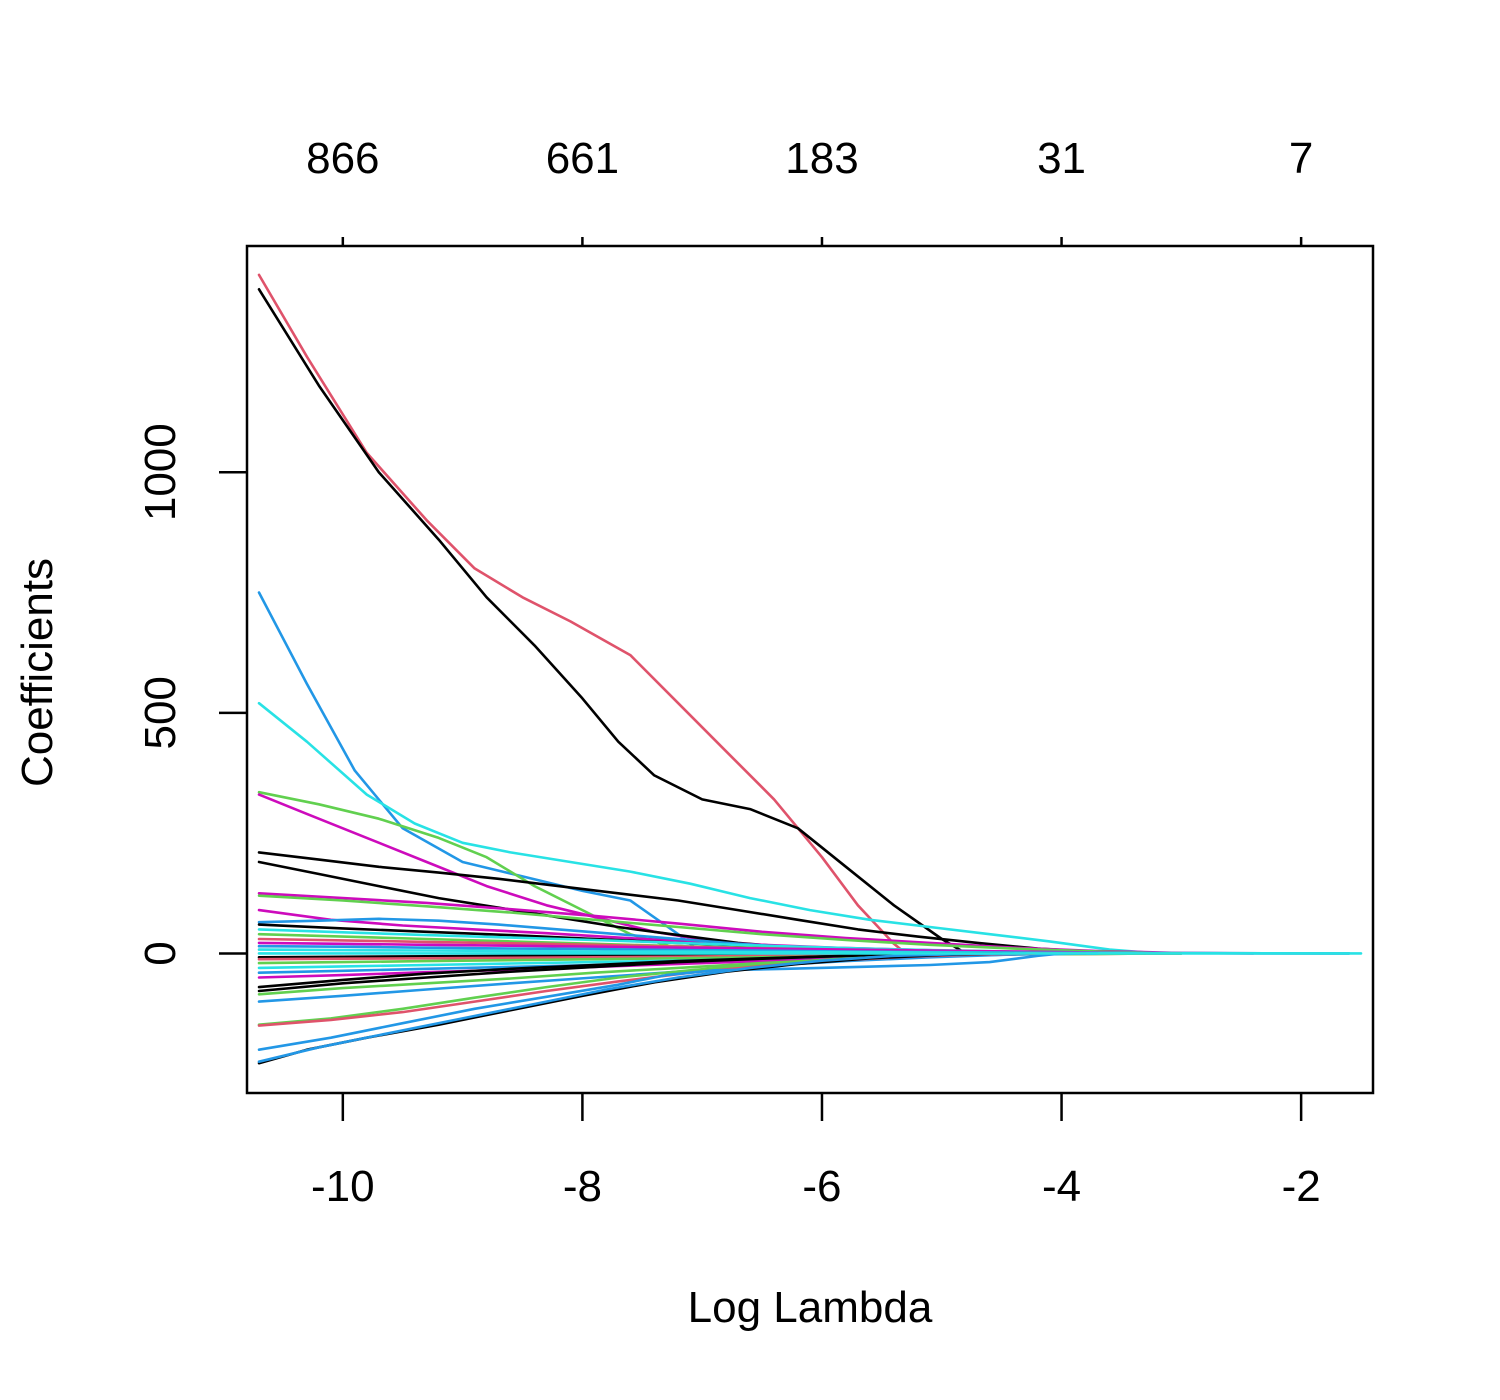 This screenshot has height=1400, width=1500. I want to click on y-axis: 0 500 1000, so click(191, 694).